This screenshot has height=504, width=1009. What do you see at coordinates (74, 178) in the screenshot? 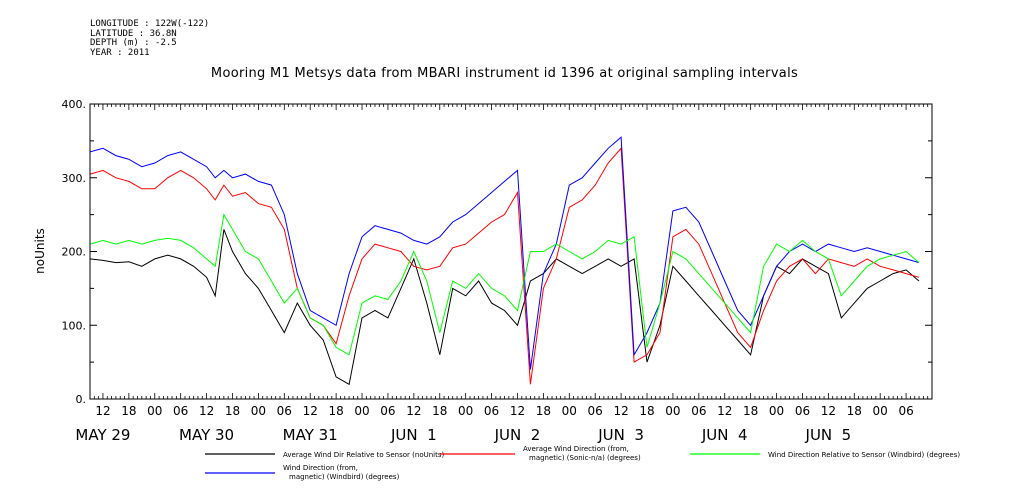
I see `y-tick-label: 300.` at bounding box center [74, 178].